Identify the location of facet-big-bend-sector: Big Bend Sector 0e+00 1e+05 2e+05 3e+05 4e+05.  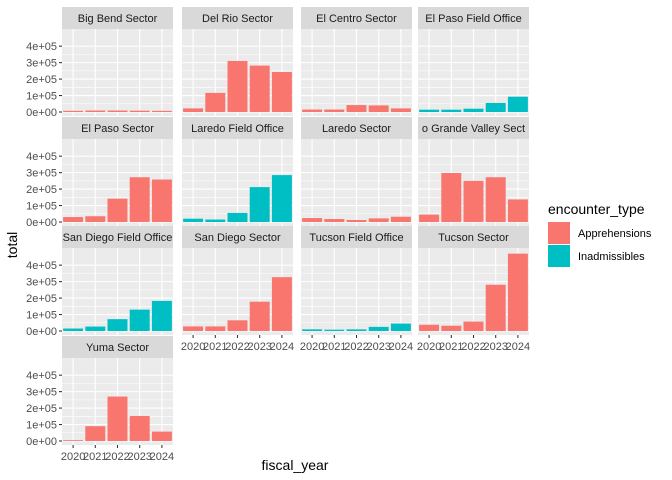
(99, 63).